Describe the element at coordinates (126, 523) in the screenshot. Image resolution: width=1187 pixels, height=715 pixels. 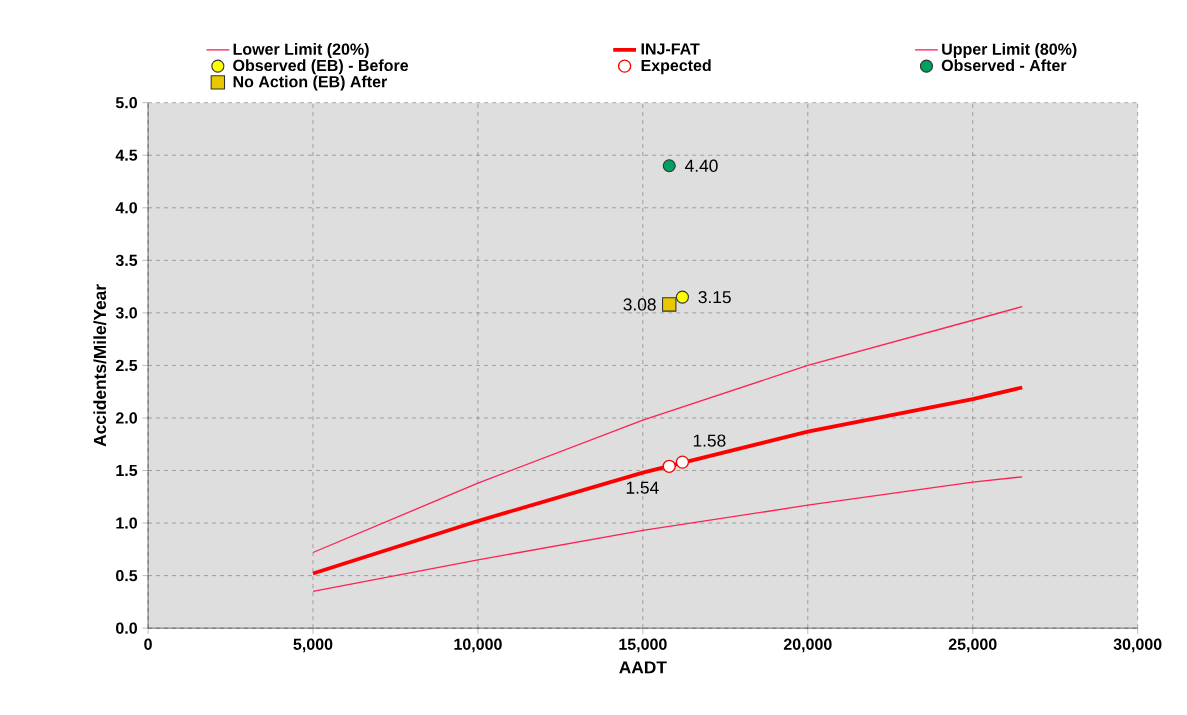
I see `y-tick-label: 1.0` at that location.